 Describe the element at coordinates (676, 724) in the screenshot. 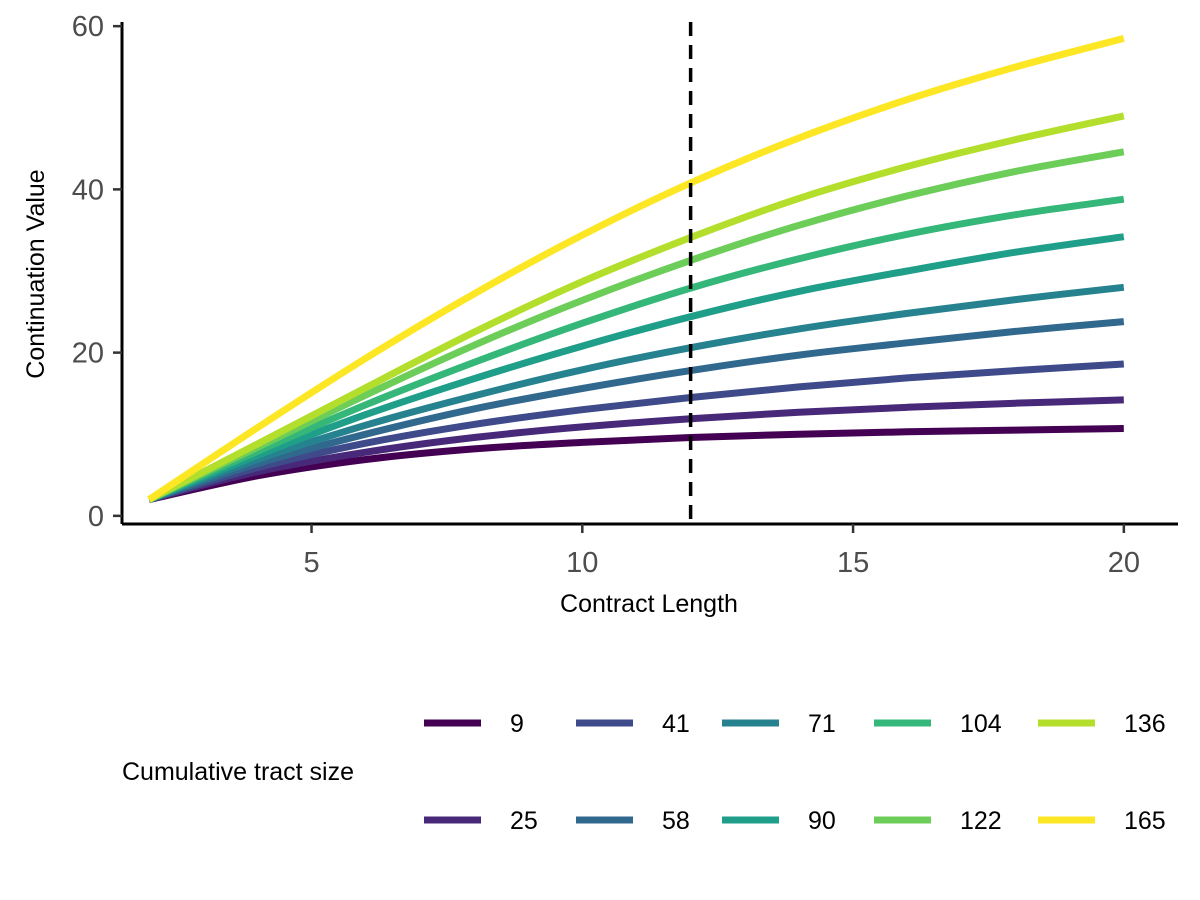

I see `legend-label: 41` at that location.